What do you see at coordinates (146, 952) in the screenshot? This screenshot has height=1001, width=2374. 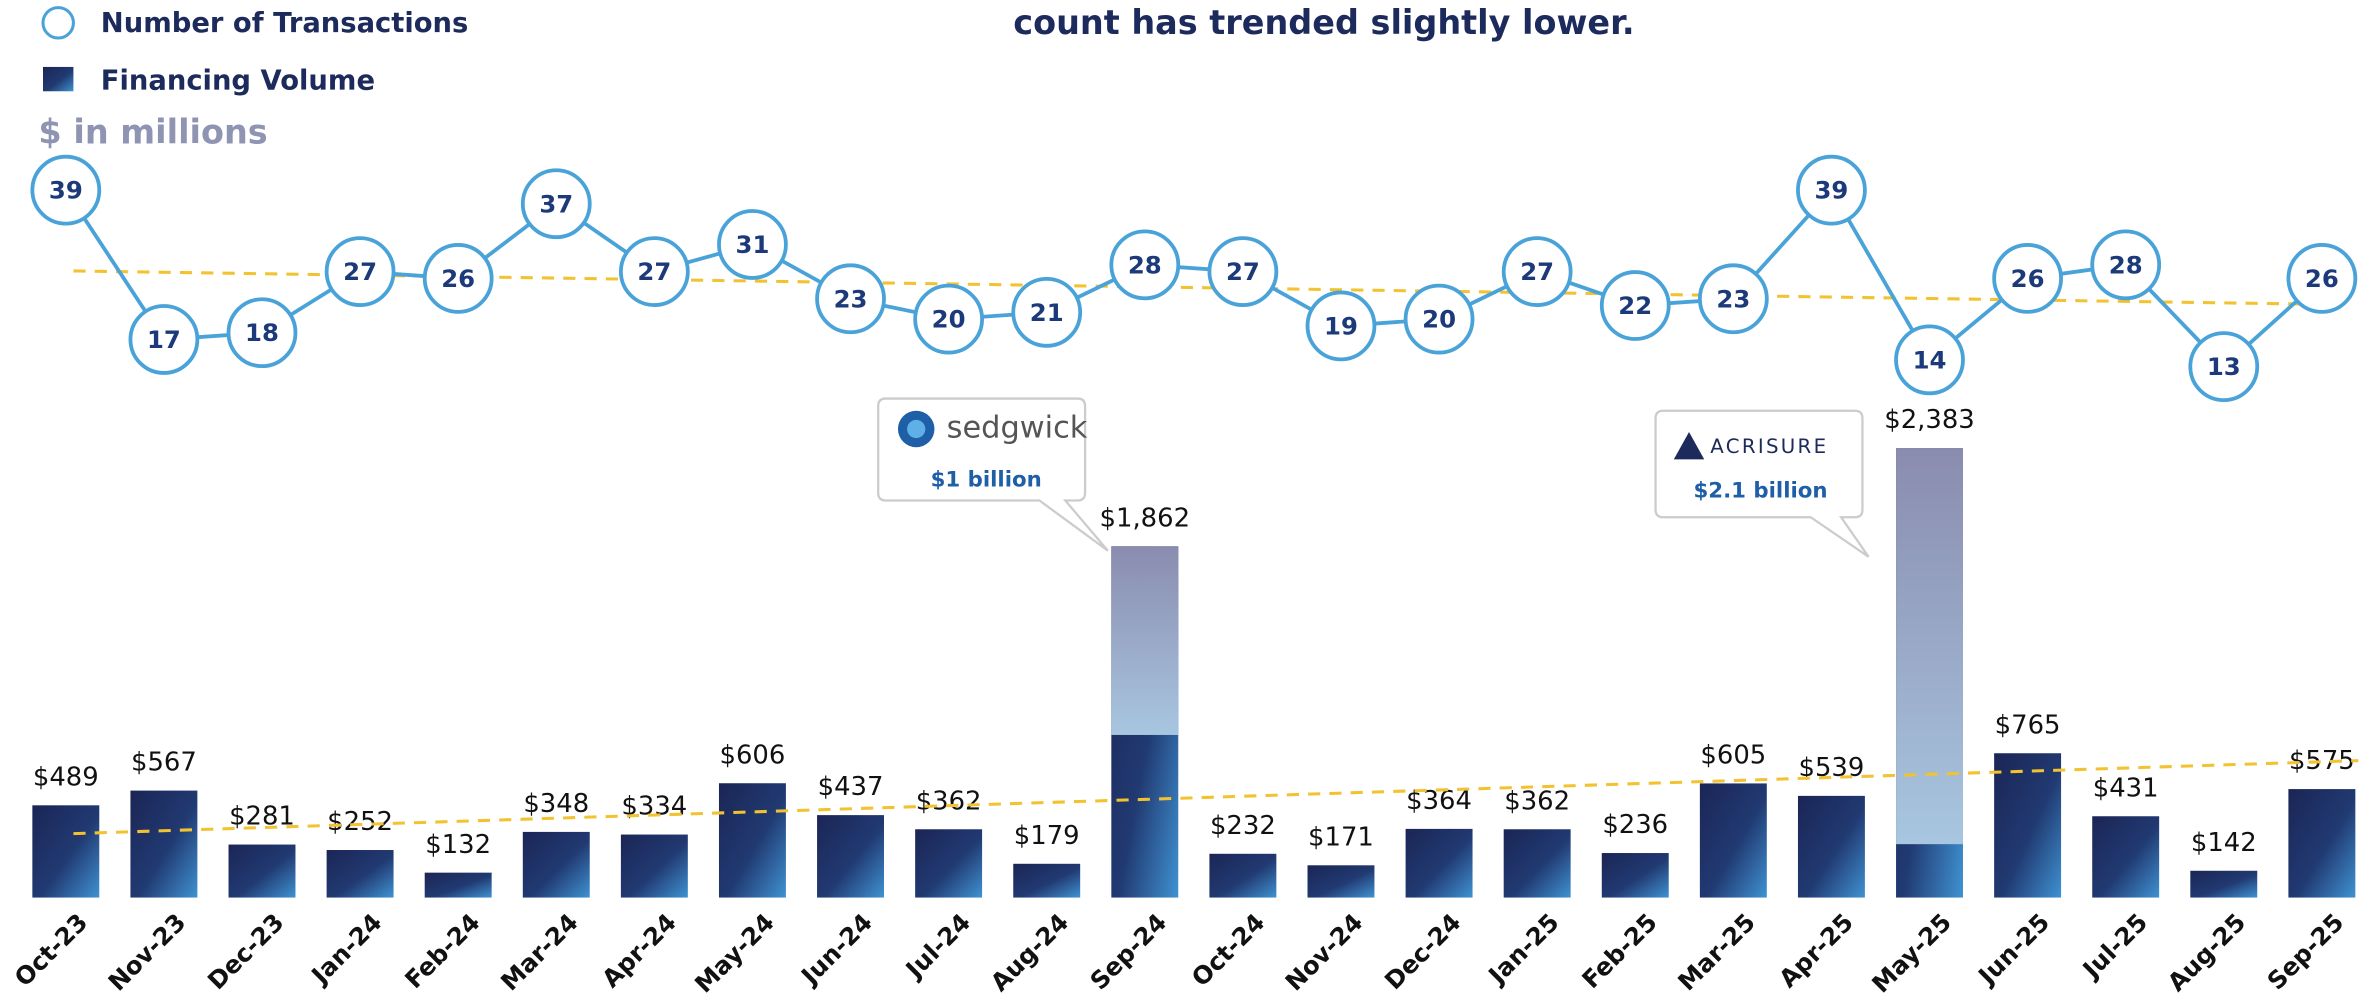 I see `x-tick-label: Nov-23` at bounding box center [146, 952].